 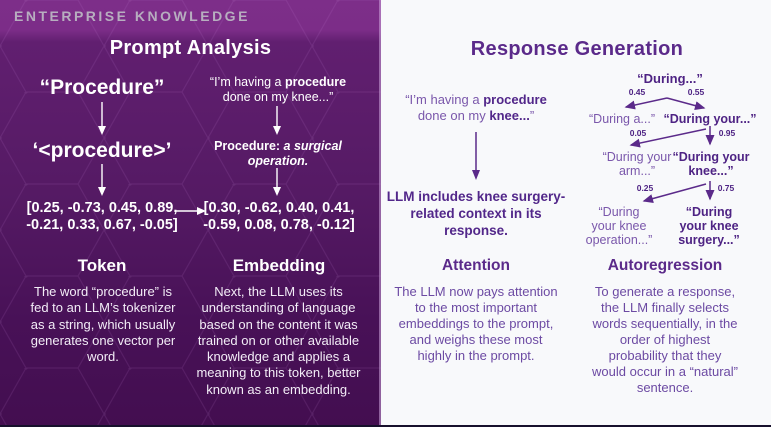 I want to click on probability-label: 0.95, so click(x=727, y=133).